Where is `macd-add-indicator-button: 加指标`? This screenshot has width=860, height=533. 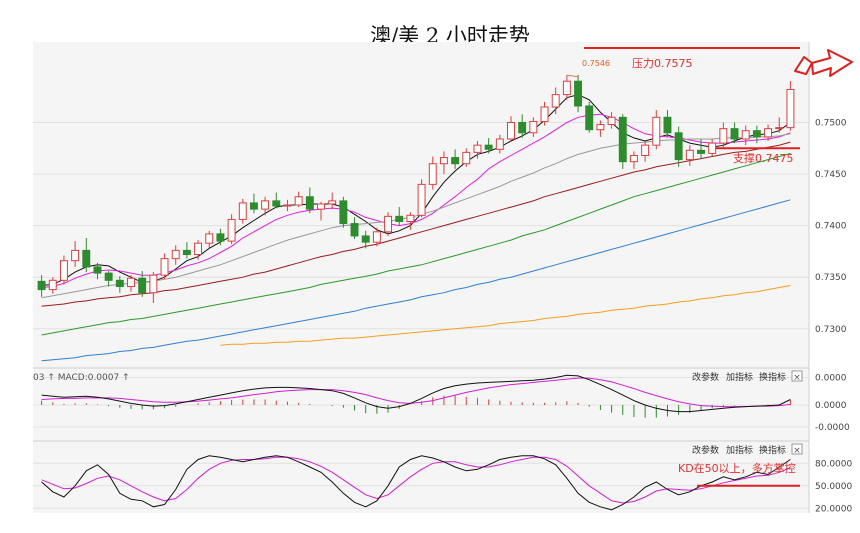
macd-add-indicator-button: 加指标 is located at coordinates (739, 377).